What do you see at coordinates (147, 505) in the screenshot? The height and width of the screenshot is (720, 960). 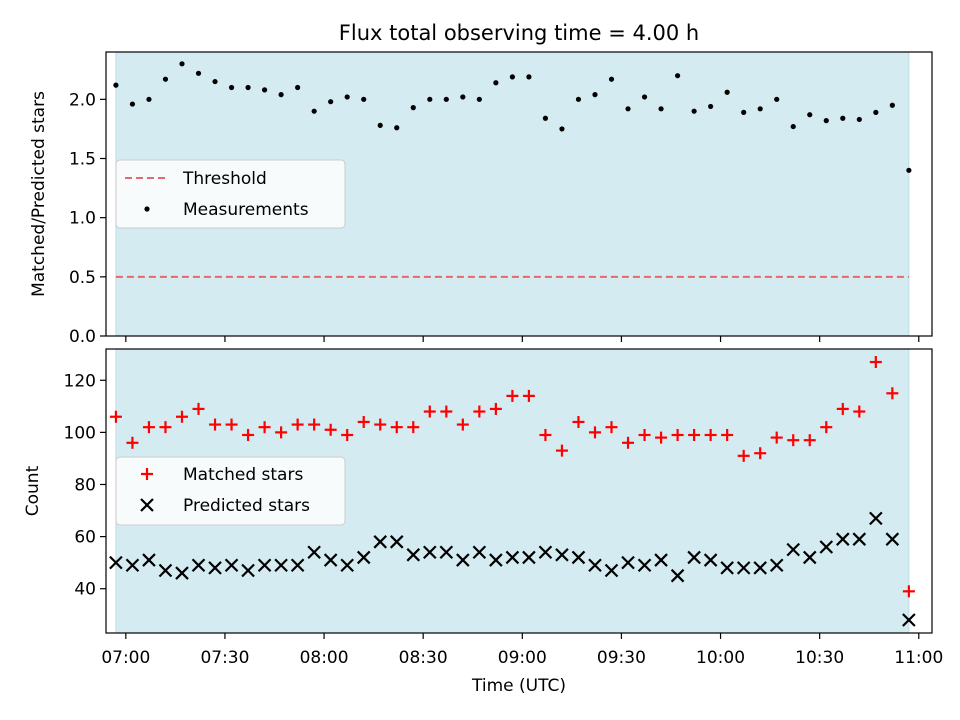 I see `legend-predicted-swatch` at bounding box center [147, 505].